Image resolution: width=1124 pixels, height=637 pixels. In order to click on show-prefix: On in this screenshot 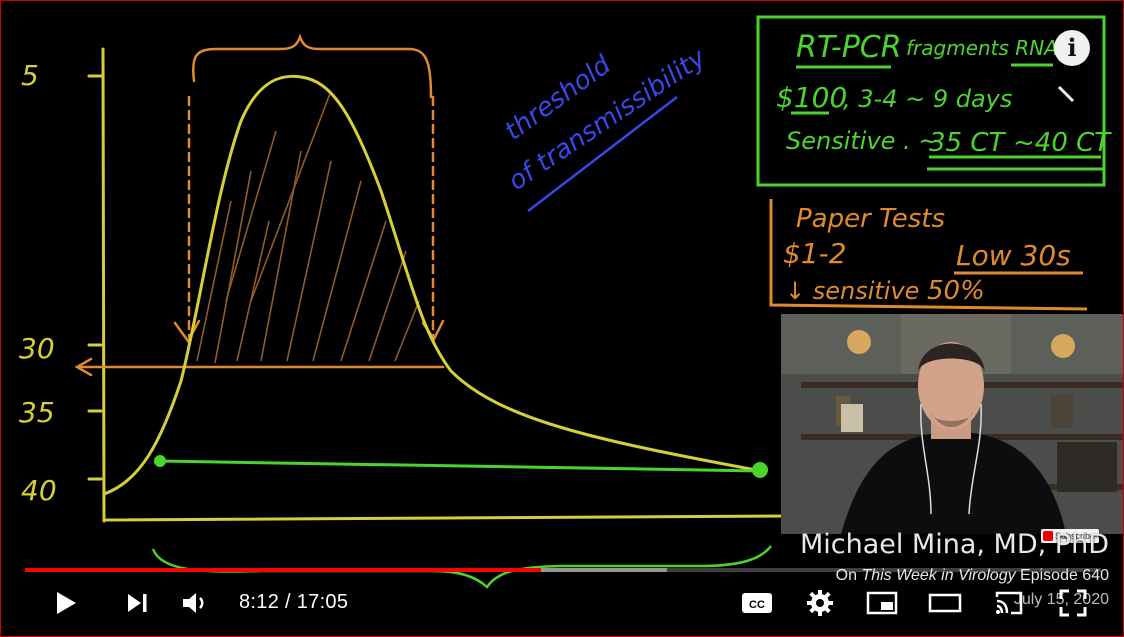, I will do `click(848, 575)`.